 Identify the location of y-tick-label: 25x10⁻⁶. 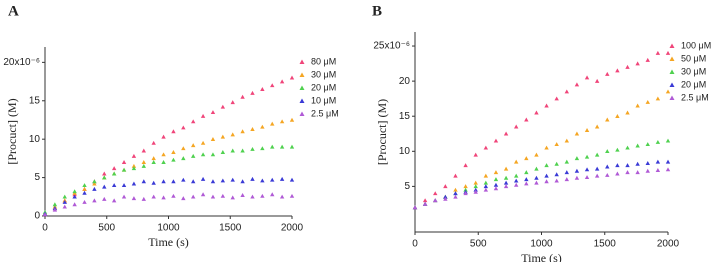
(391, 46).